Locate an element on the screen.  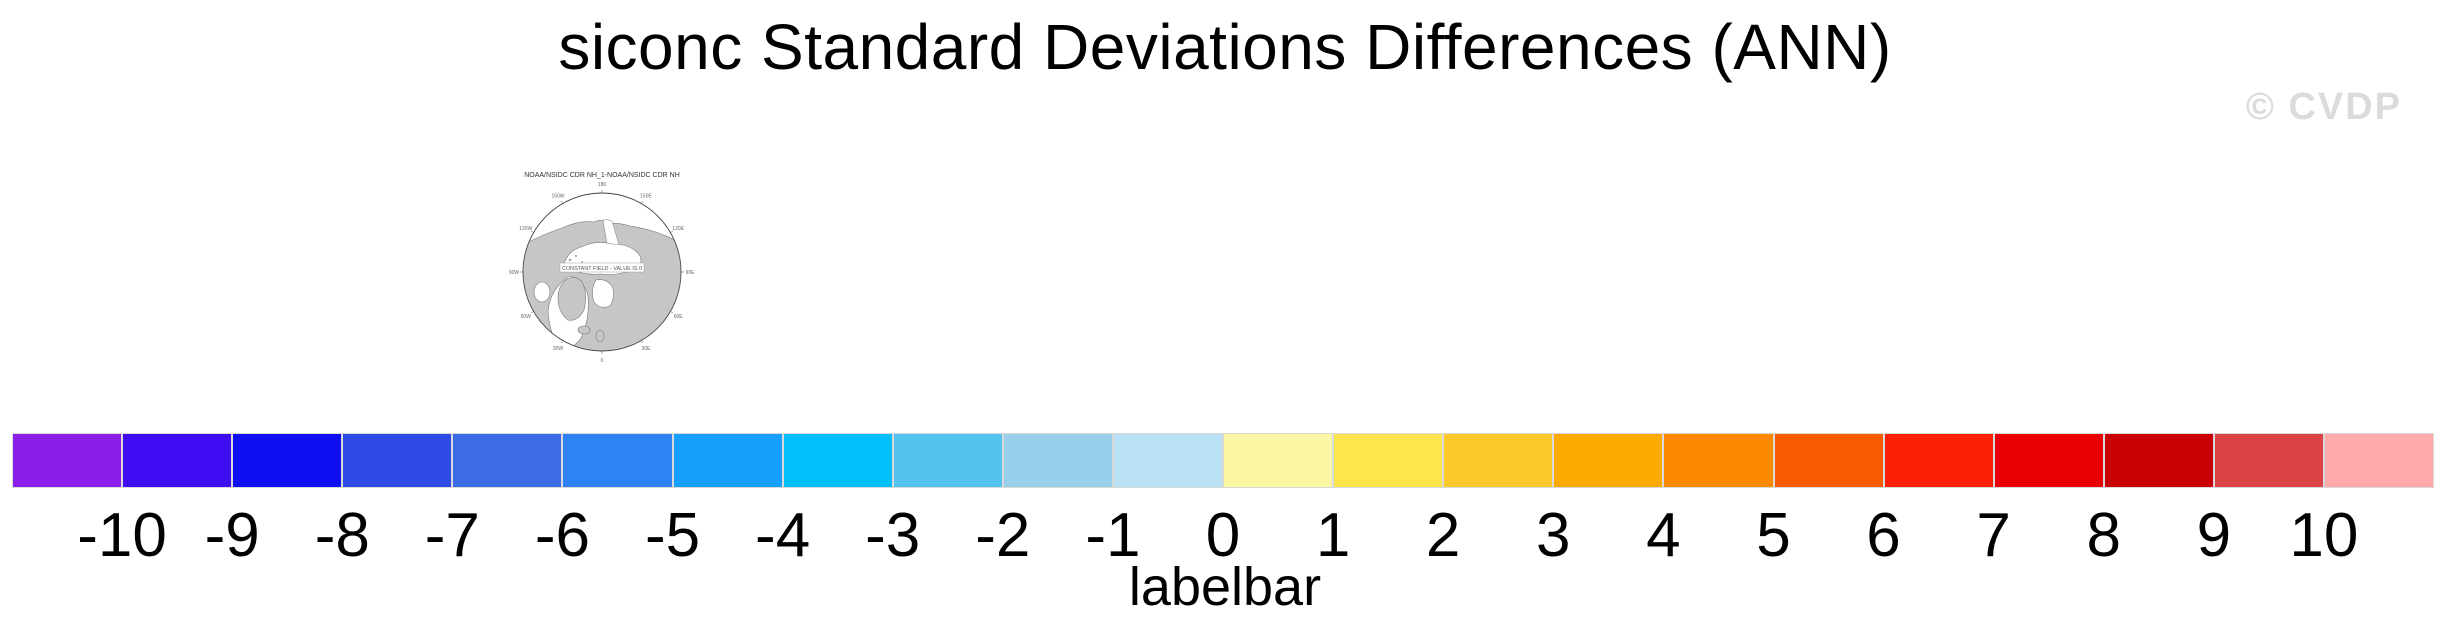
colorbar-tick-label: 6 is located at coordinates (1883, 535).